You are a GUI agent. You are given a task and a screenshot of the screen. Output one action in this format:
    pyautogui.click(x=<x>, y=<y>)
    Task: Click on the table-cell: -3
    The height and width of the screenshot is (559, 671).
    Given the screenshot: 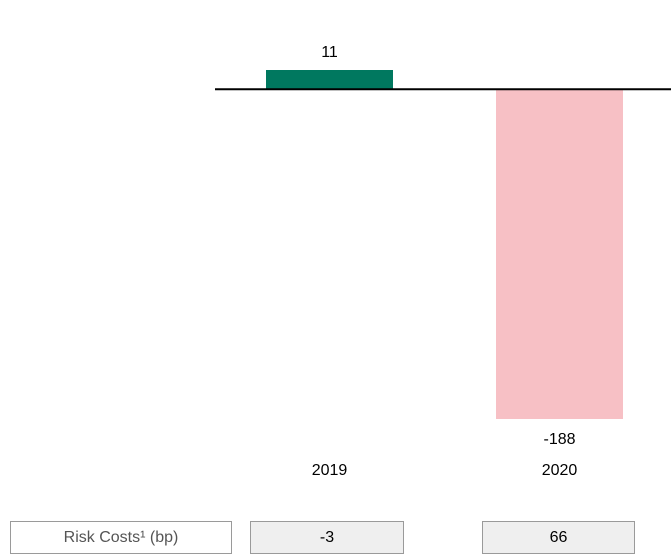 What is the action you would take?
    pyautogui.click(x=327, y=537)
    